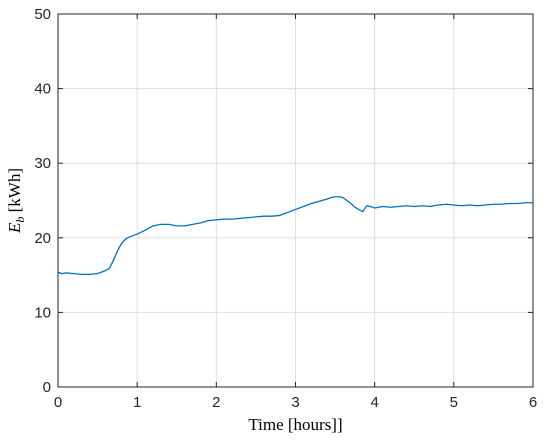  What do you see at coordinates (295, 424) in the screenshot?
I see `x-axis-label: Time [hours]]` at bounding box center [295, 424].